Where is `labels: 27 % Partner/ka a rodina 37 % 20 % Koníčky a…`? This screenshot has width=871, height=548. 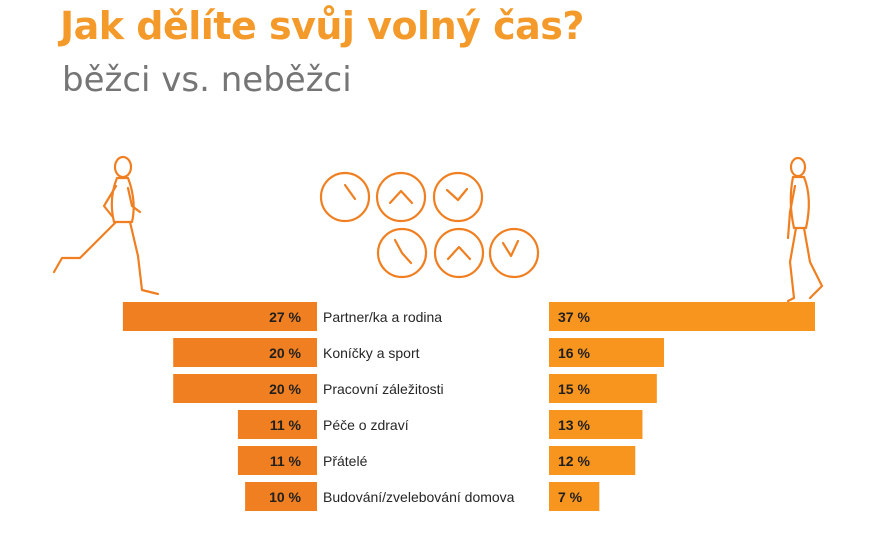 labels: 27 % Partner/ka a rodina 37 % 20 % Koníčky a… is located at coordinates (429, 407).